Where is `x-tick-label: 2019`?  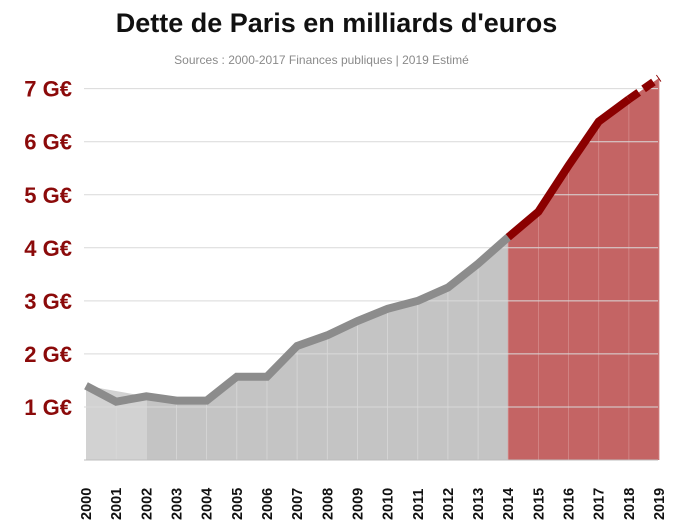 x-tick-label: 2019 is located at coordinates (660, 504).